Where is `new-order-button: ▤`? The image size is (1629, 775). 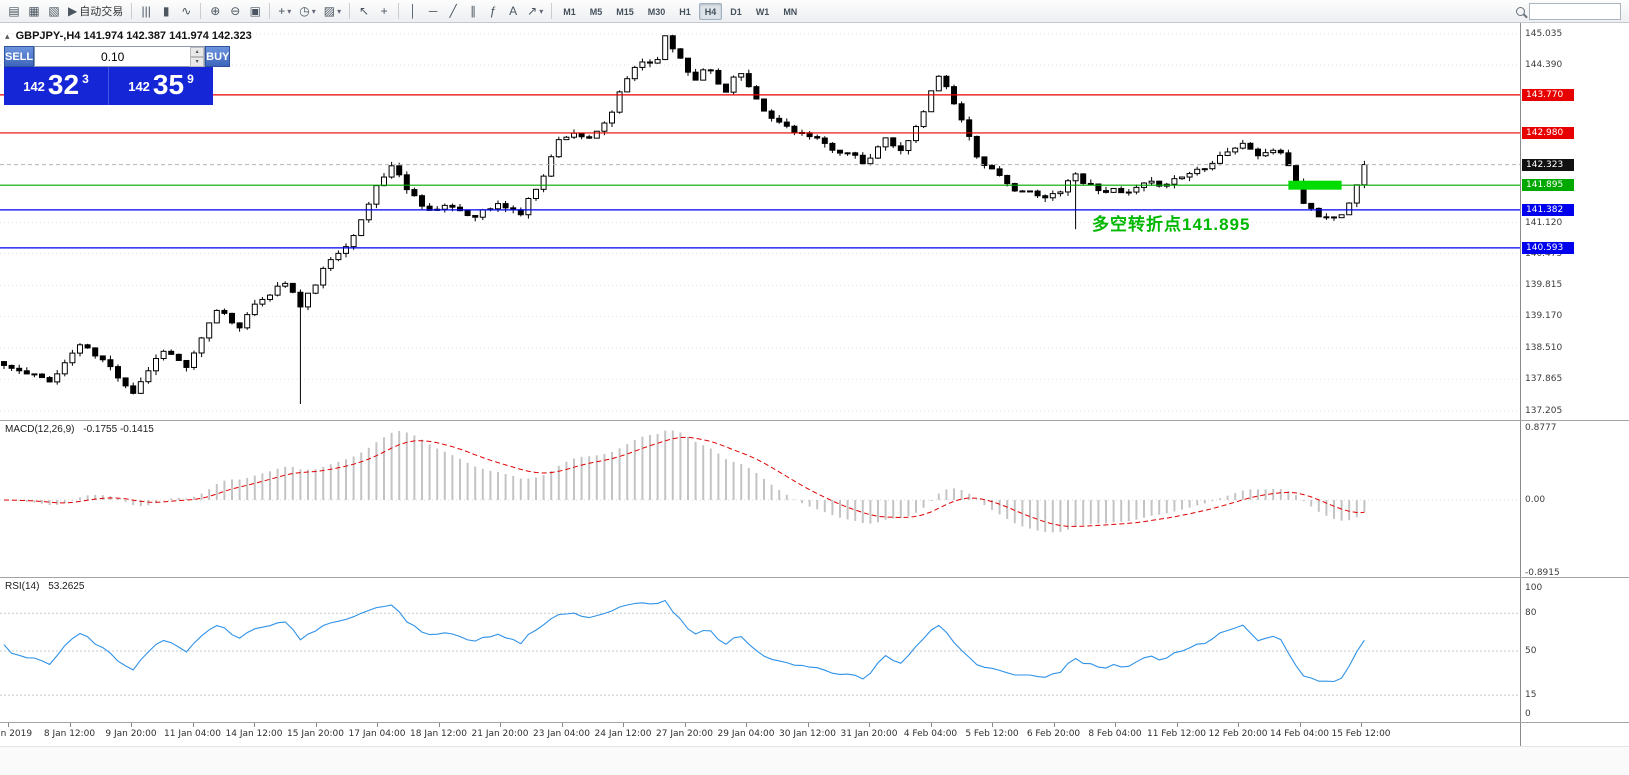
new-order-button: ▤ is located at coordinates (14, 11).